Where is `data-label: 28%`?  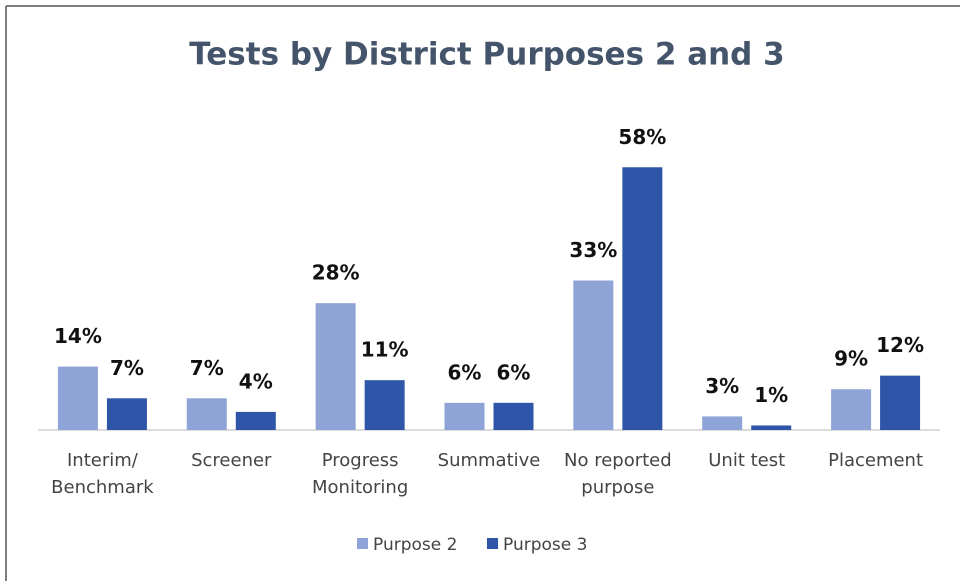 data-label: 28% is located at coordinates (336, 273).